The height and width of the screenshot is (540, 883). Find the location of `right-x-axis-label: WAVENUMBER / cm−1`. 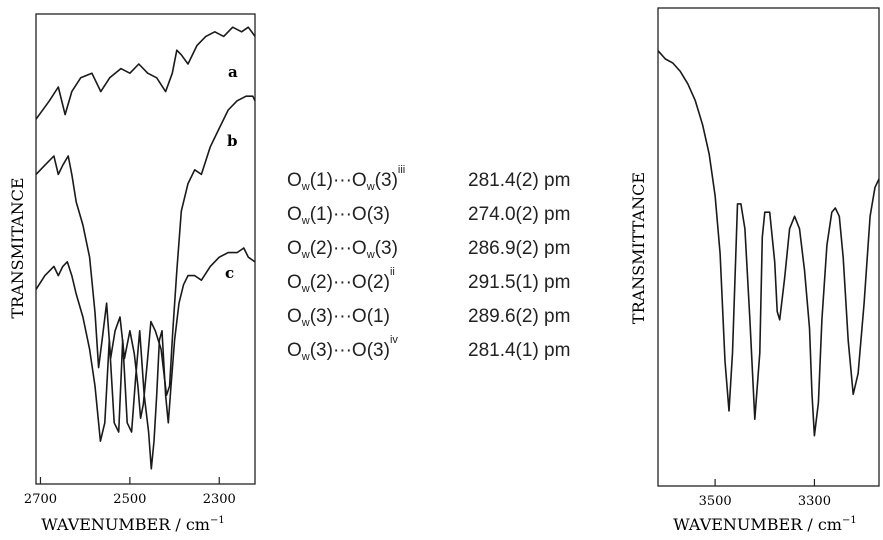

right-x-axis-label: WAVENUMBER / cm−1 is located at coordinates (764, 524).